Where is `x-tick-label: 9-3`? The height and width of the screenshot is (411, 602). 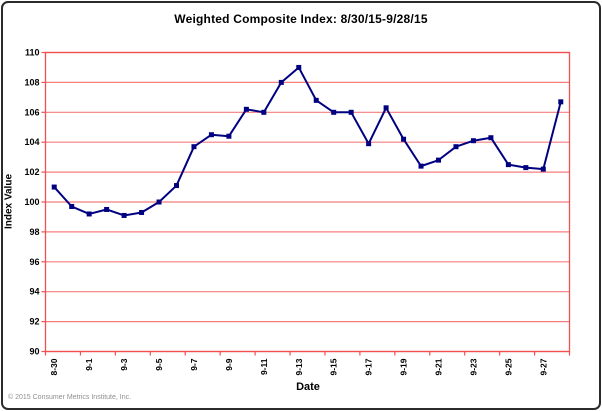 x-tick-label: 9-3 is located at coordinates (124, 364).